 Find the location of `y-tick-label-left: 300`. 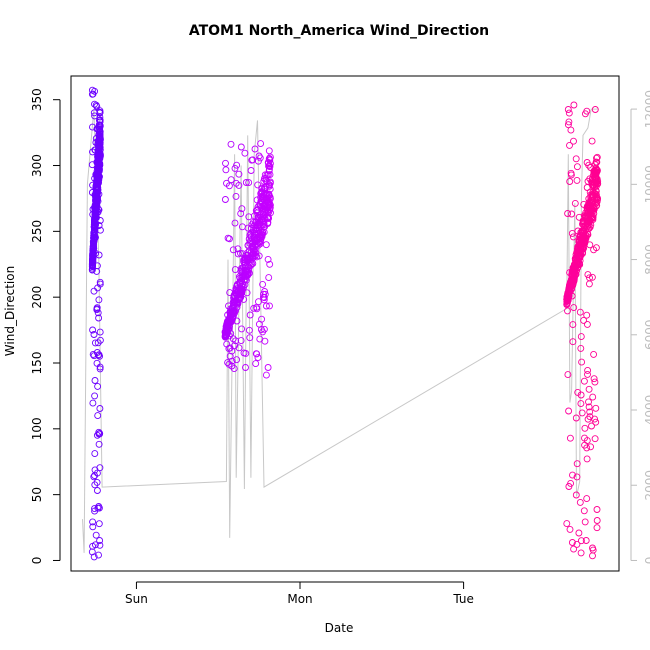

y-tick-label-left: 300 is located at coordinates (37, 165).